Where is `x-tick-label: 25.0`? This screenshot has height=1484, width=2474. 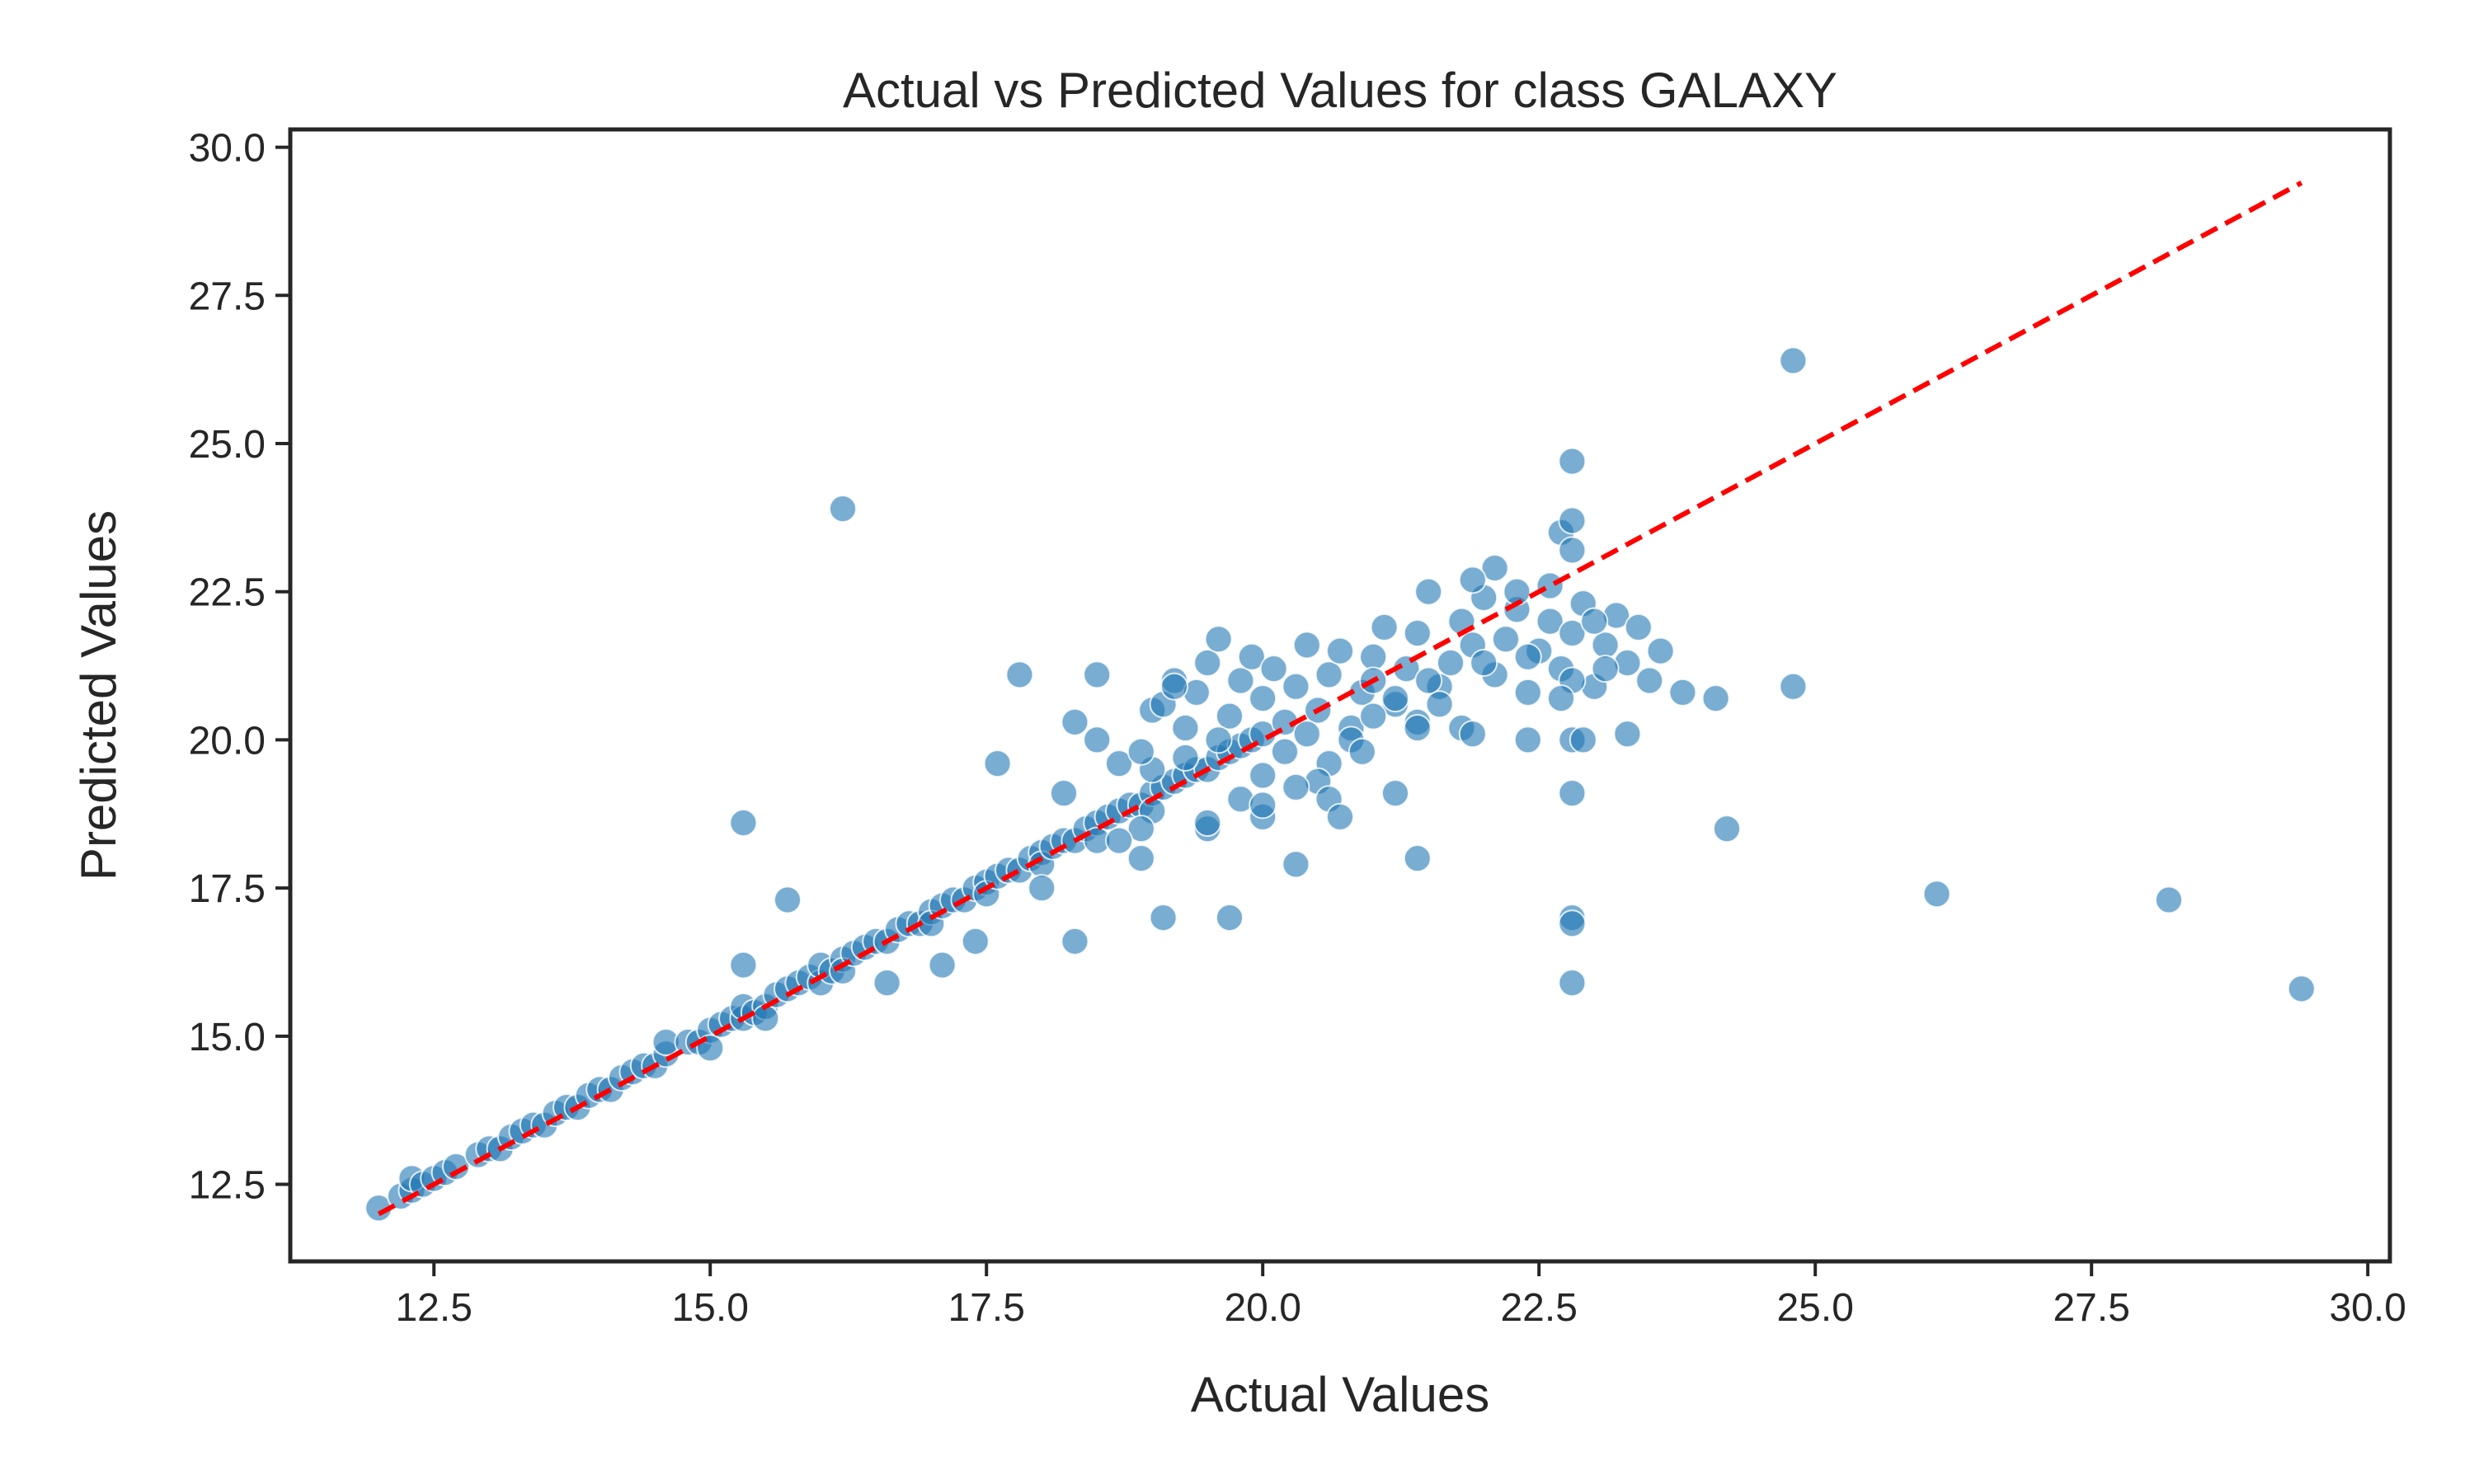 x-tick-label: 25.0 is located at coordinates (1814, 1308).